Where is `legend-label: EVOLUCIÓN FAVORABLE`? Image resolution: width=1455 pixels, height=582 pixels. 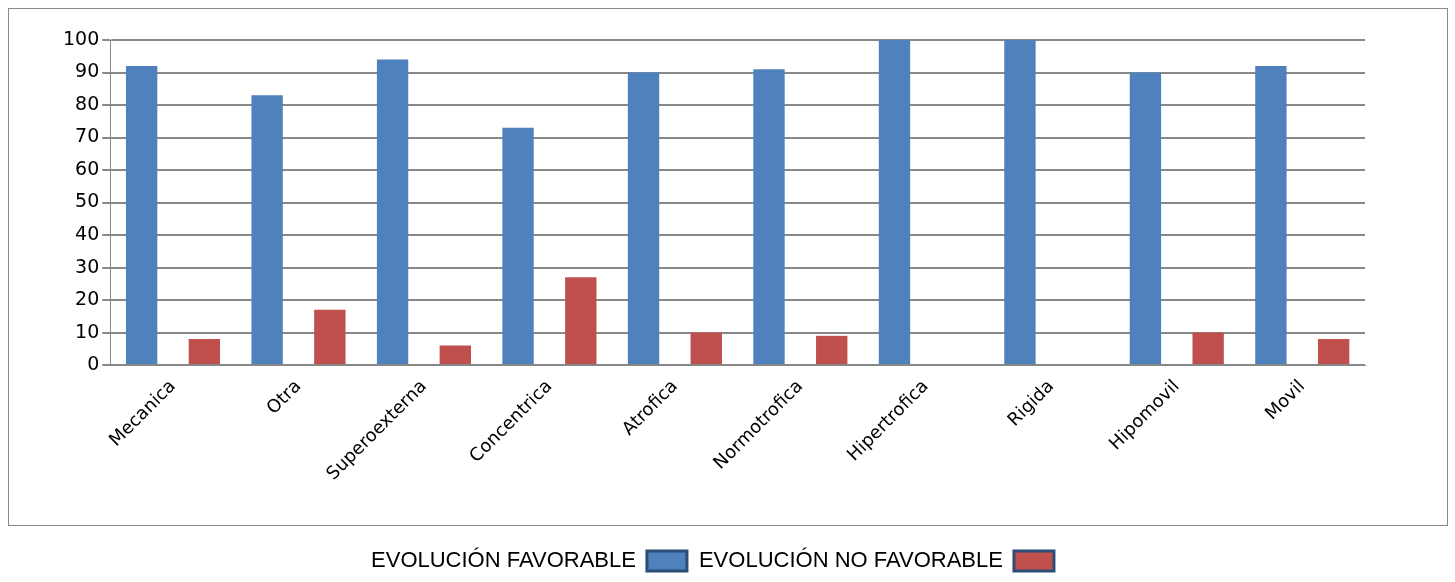
legend-label: EVOLUCIÓN FAVORABLE is located at coordinates (503, 560).